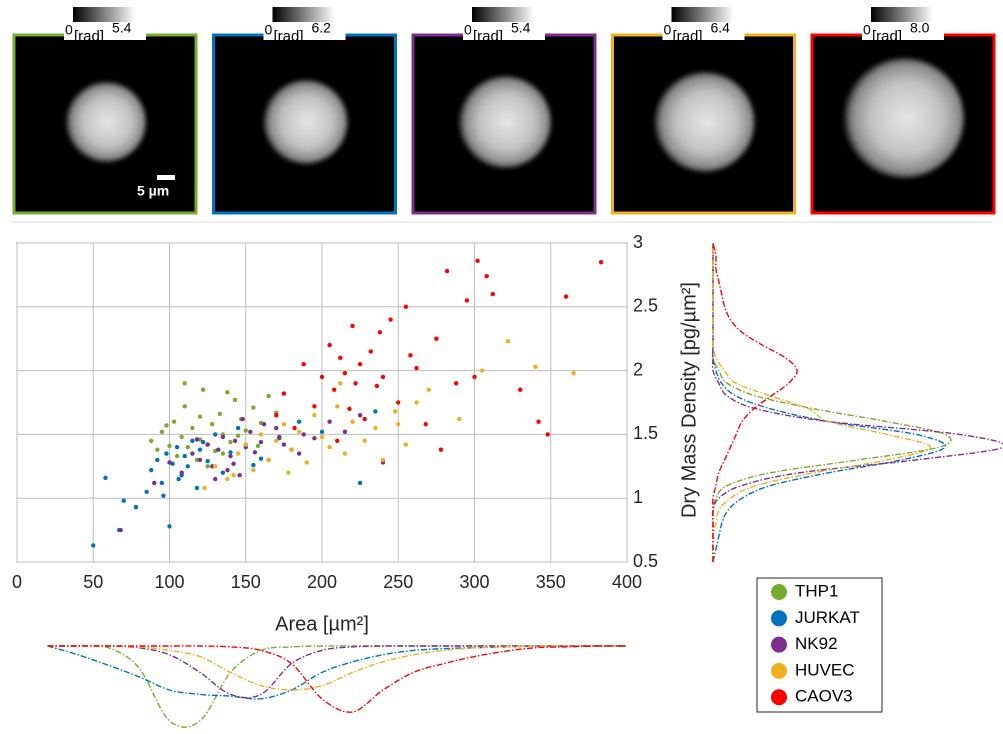  What do you see at coordinates (93, 582) in the screenshot?
I see `x-tick-label: 50` at bounding box center [93, 582].